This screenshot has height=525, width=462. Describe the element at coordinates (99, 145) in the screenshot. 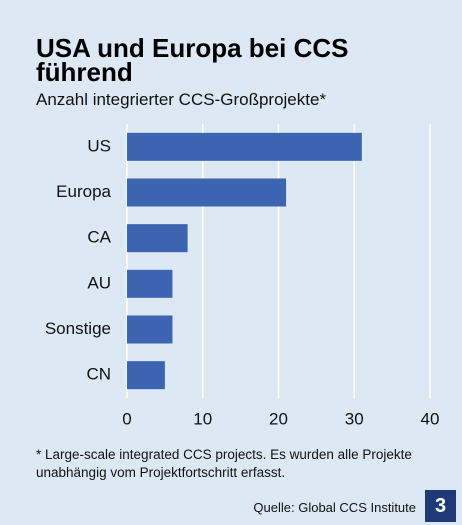

I see `y-tick-label: US` at that location.